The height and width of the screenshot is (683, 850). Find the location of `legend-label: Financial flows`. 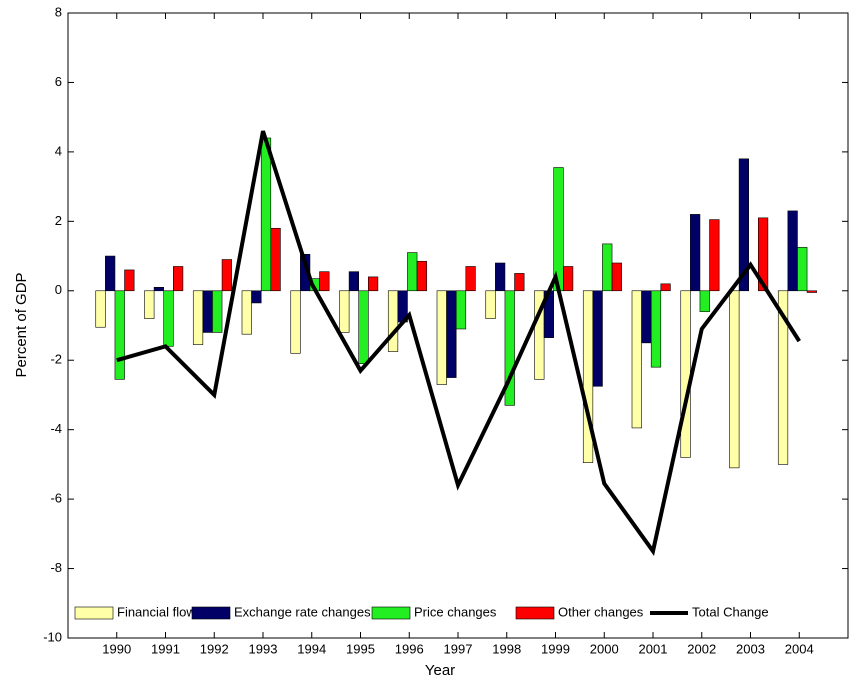

legend-label: Financial flows is located at coordinates (160, 611).